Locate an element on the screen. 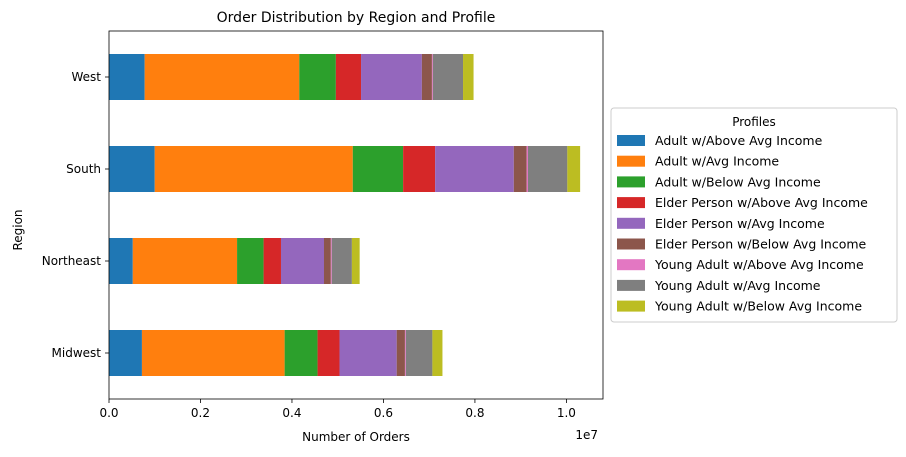 This screenshot has width=906, height=457. chart-title: Order Distribution by Region and Profile is located at coordinates (356, 18).